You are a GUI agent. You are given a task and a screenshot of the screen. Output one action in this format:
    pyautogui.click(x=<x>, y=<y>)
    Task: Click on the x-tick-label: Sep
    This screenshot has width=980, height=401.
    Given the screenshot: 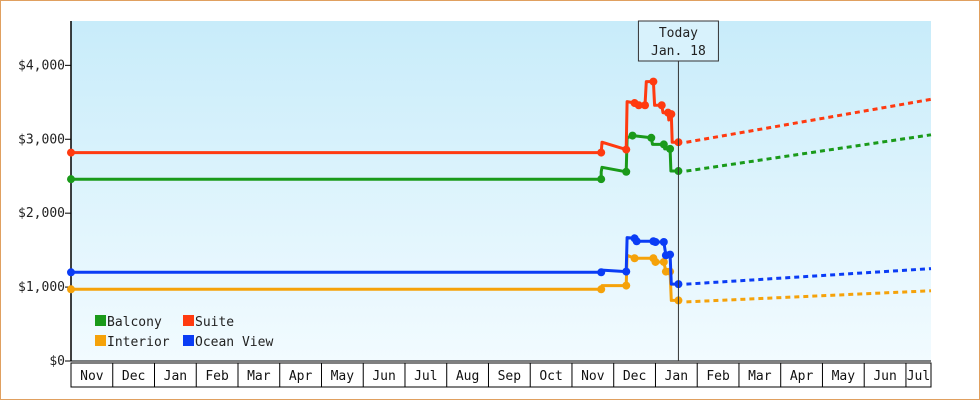 What is the action you would take?
    pyautogui.click(x=510, y=376)
    